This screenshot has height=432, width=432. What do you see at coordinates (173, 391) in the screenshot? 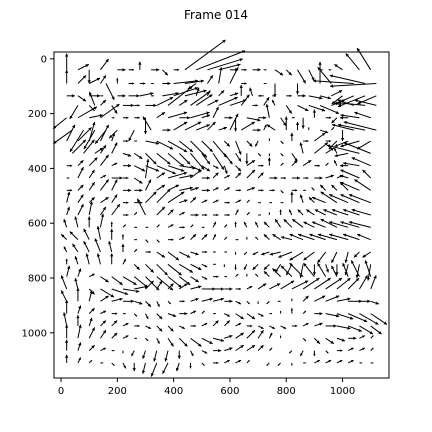
I see `x-tick-label: 400` at bounding box center [173, 391].